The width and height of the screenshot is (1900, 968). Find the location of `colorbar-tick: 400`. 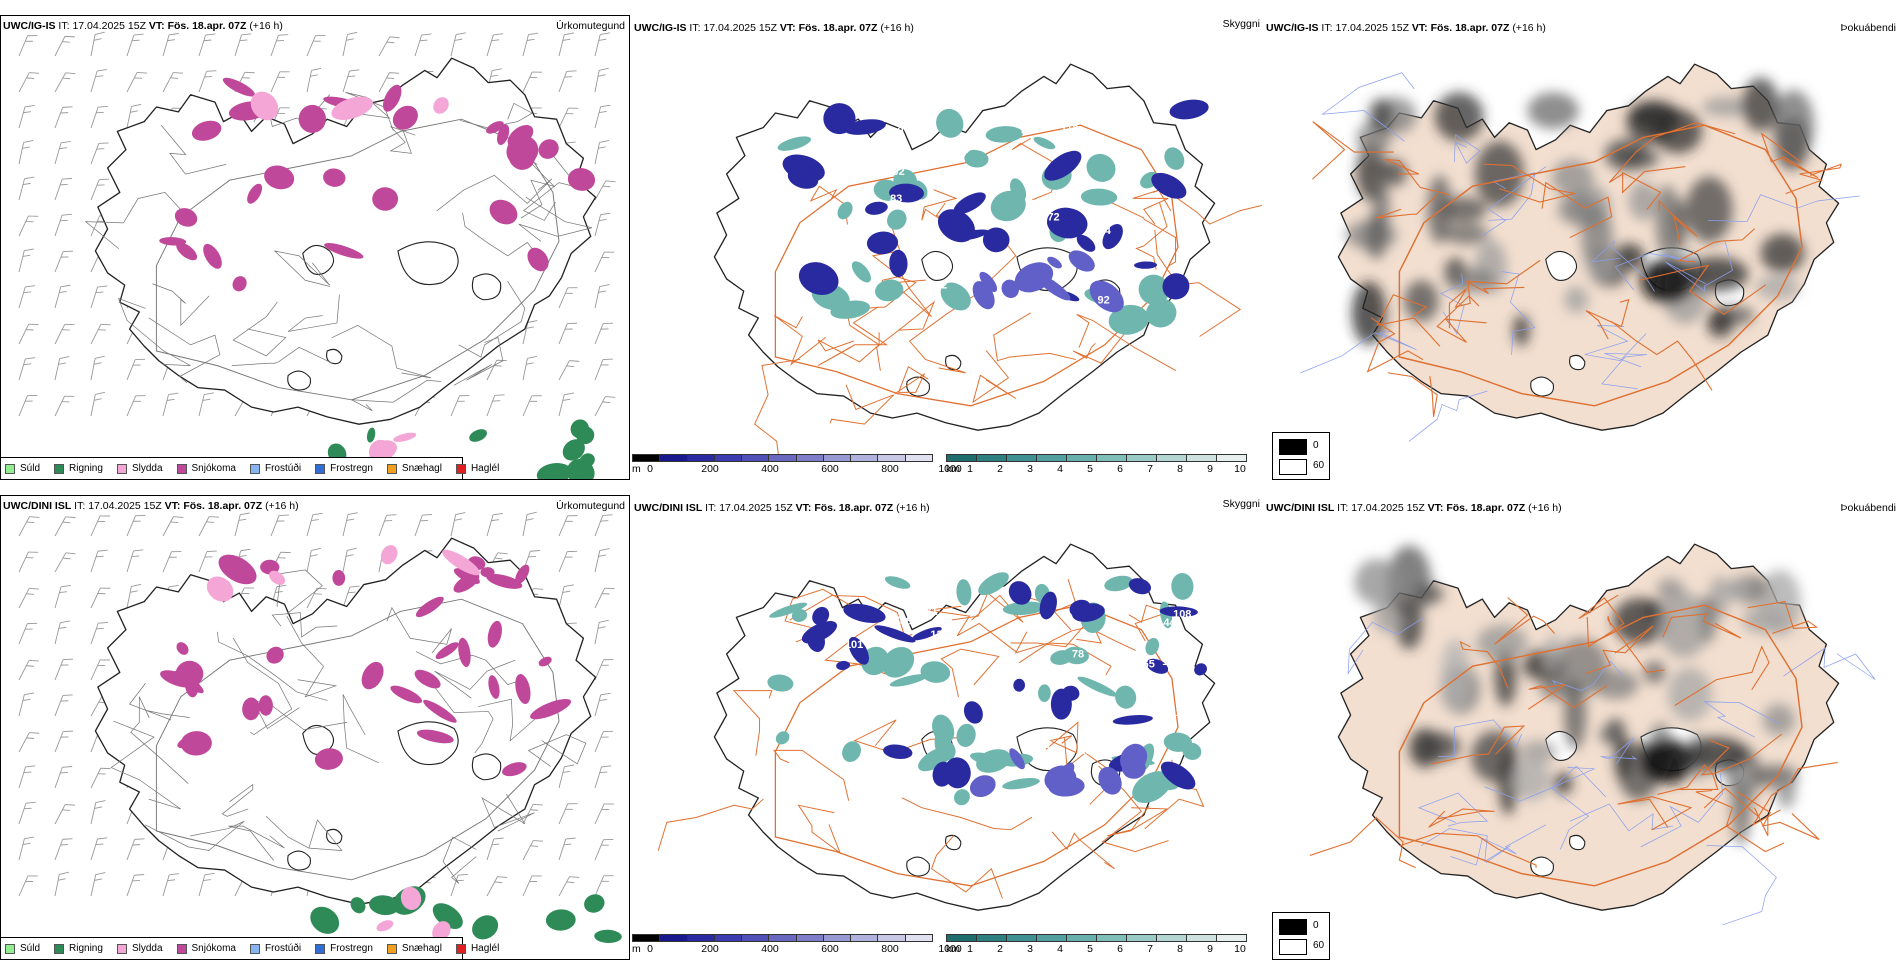

colorbar-tick: 400 is located at coordinates (770, 949).